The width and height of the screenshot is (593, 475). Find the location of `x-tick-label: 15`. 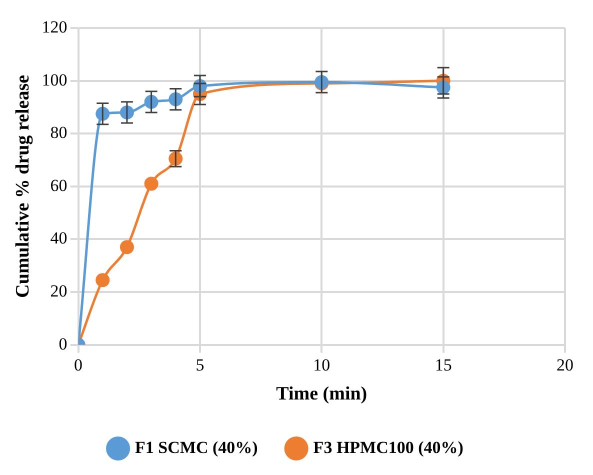

x-tick-label: 15 is located at coordinates (443, 364).